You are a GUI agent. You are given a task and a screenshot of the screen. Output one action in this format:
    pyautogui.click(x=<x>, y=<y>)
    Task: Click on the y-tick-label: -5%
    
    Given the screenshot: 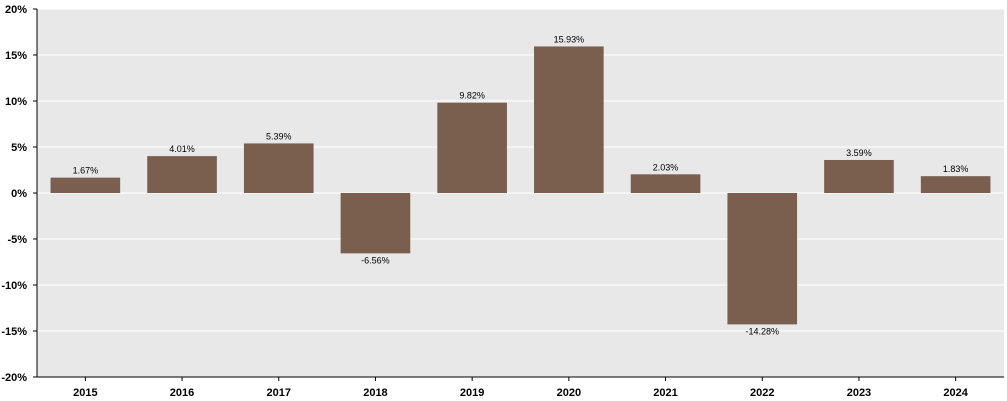 What is the action you would take?
    pyautogui.click(x=17, y=240)
    